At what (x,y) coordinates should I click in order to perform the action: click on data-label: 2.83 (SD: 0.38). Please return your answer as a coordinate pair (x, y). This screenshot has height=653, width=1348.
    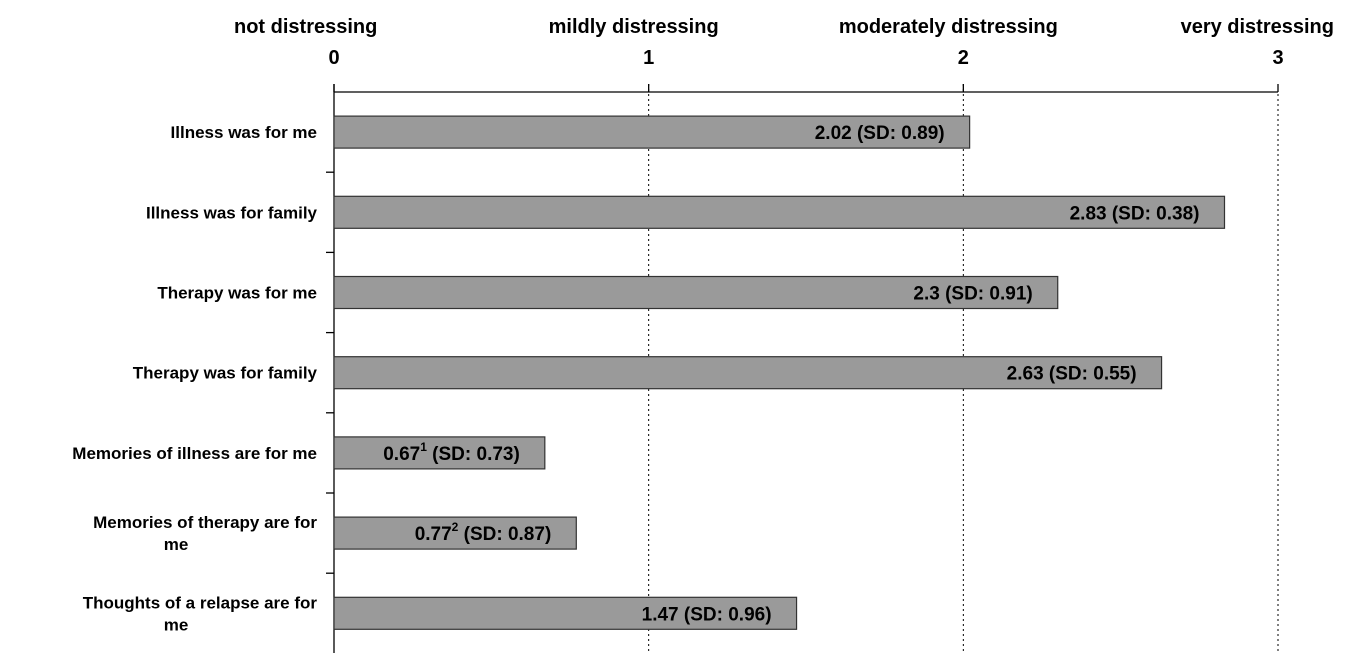
    Looking at the image, I should click on (1135, 213).